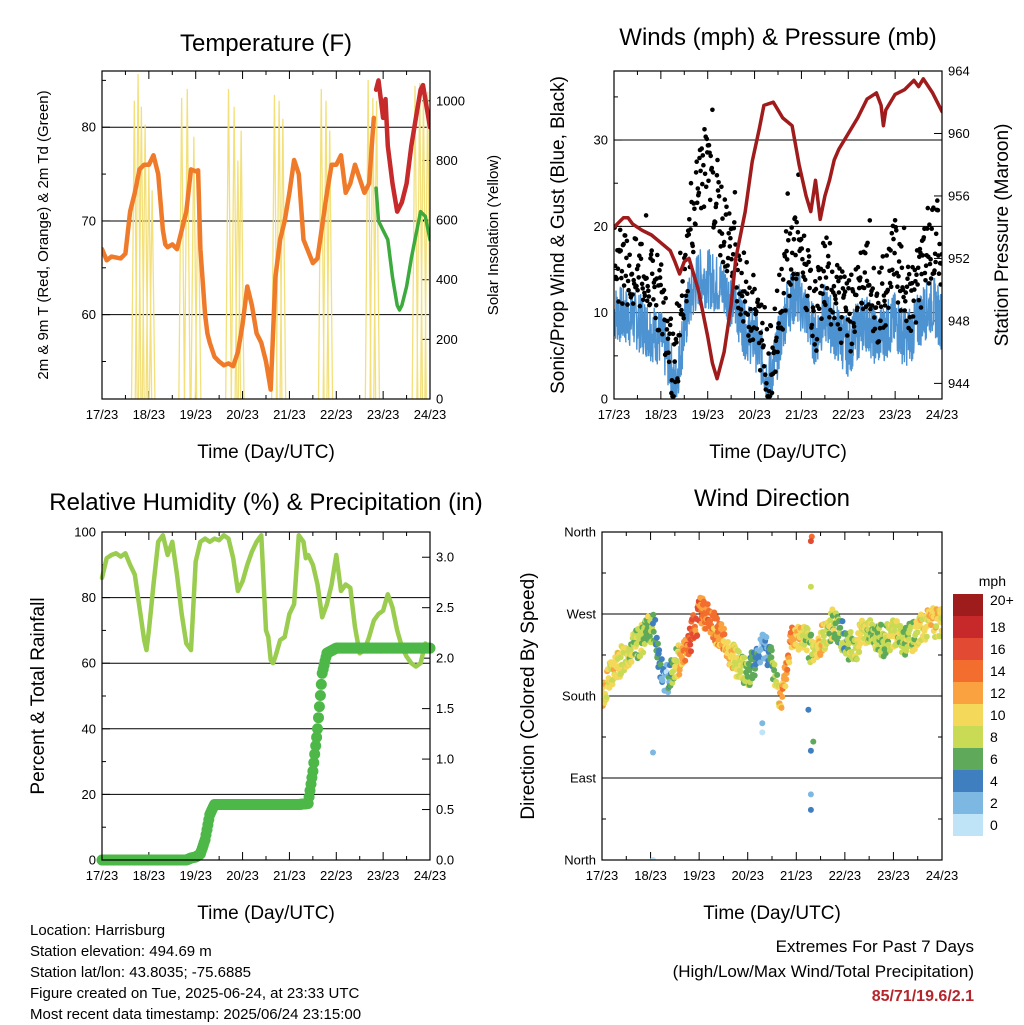  I want to click on colorbar-swatch, so click(968, 781).